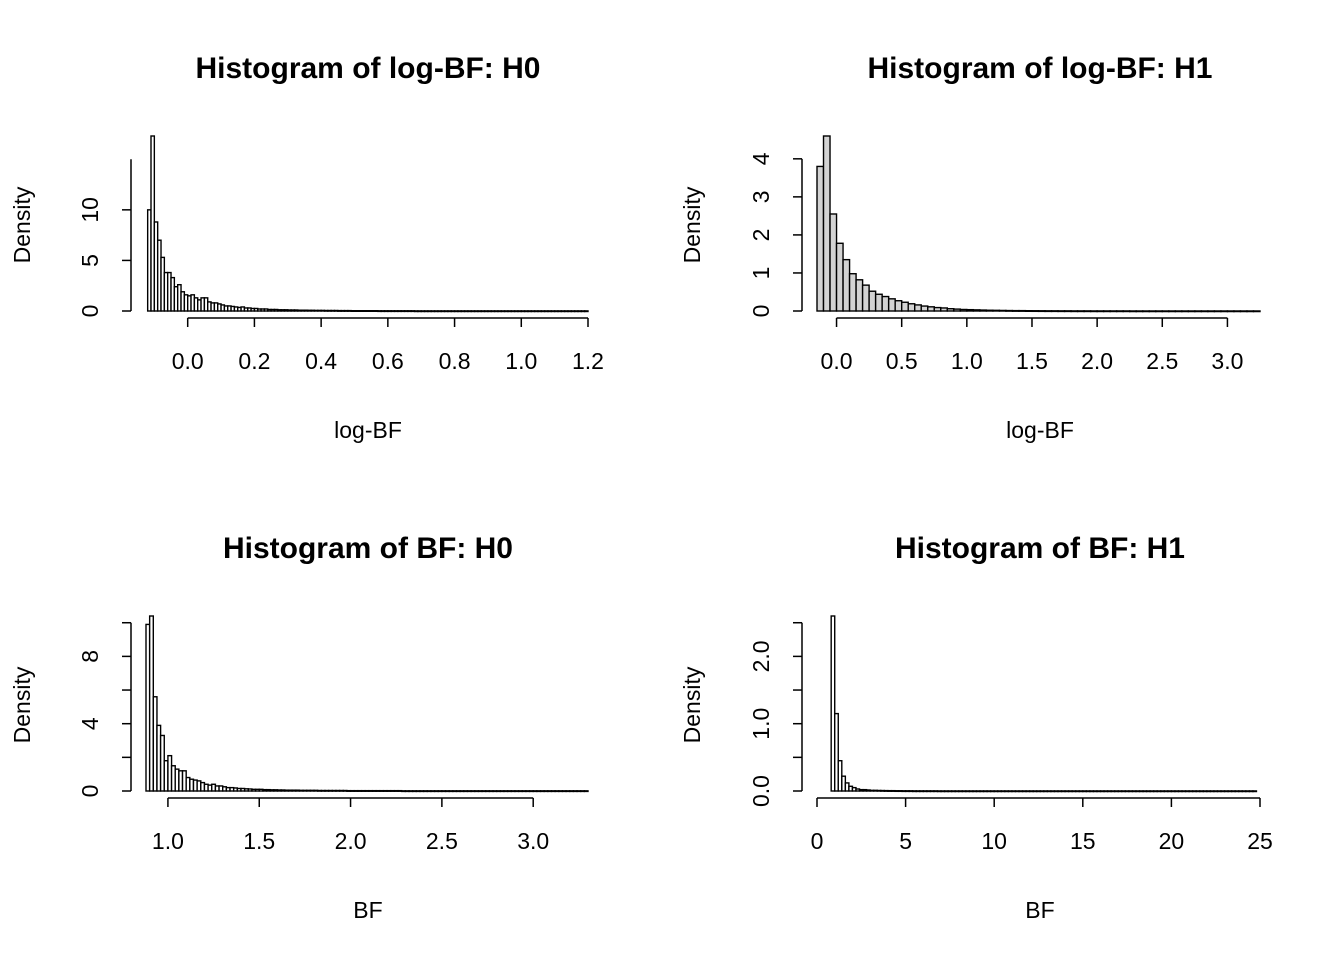 The height and width of the screenshot is (960, 1344). What do you see at coordinates (90, 210) in the screenshot?
I see `y-tick-label: 10` at bounding box center [90, 210].